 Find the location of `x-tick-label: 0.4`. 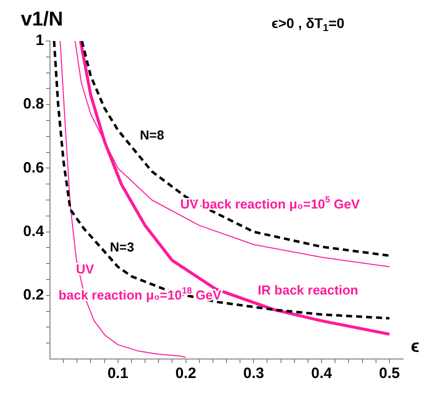

x-tick-label: 0.4 is located at coordinates (322, 373).